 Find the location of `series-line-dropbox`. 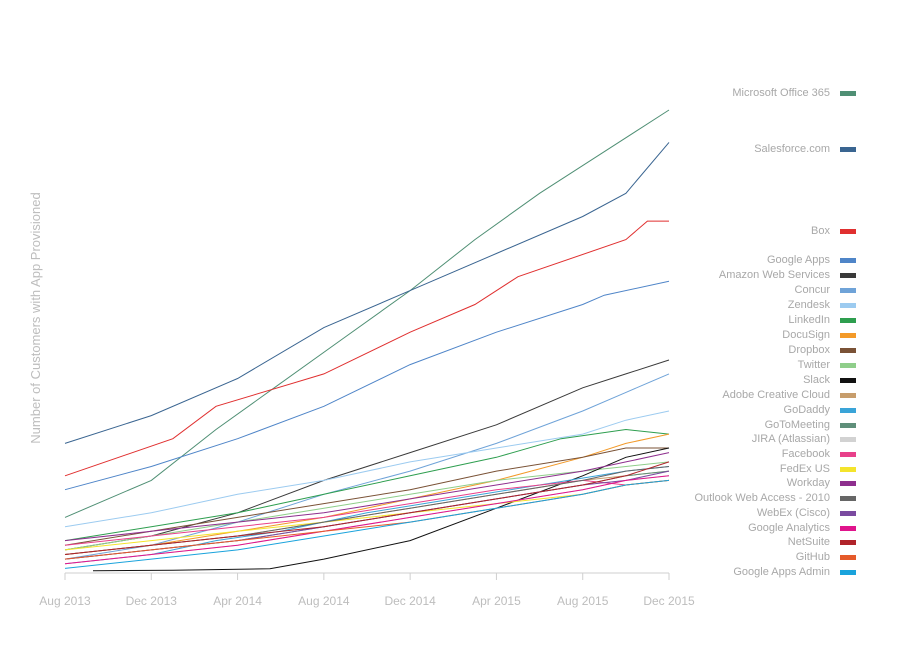

series-line-dropbox is located at coordinates (366, 496).